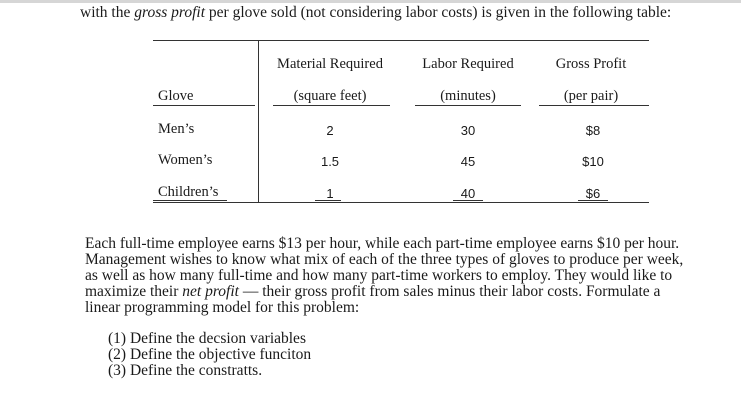  I want to click on row-childrens-profit: $6, so click(593, 193).